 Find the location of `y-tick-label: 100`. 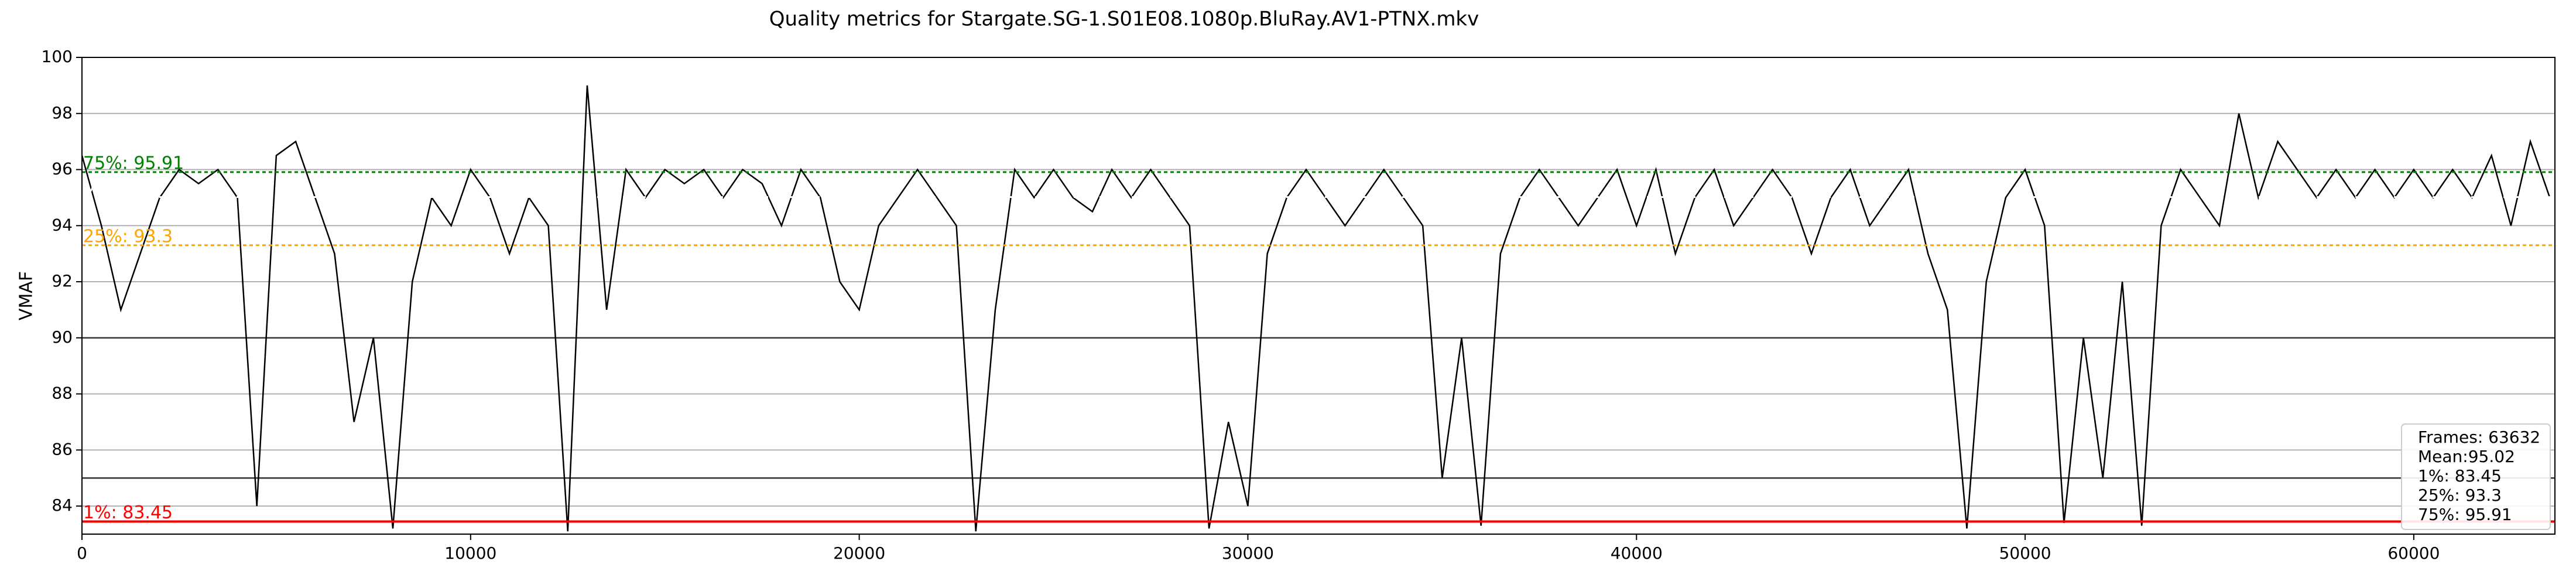

y-tick-label: 100 is located at coordinates (57, 56).